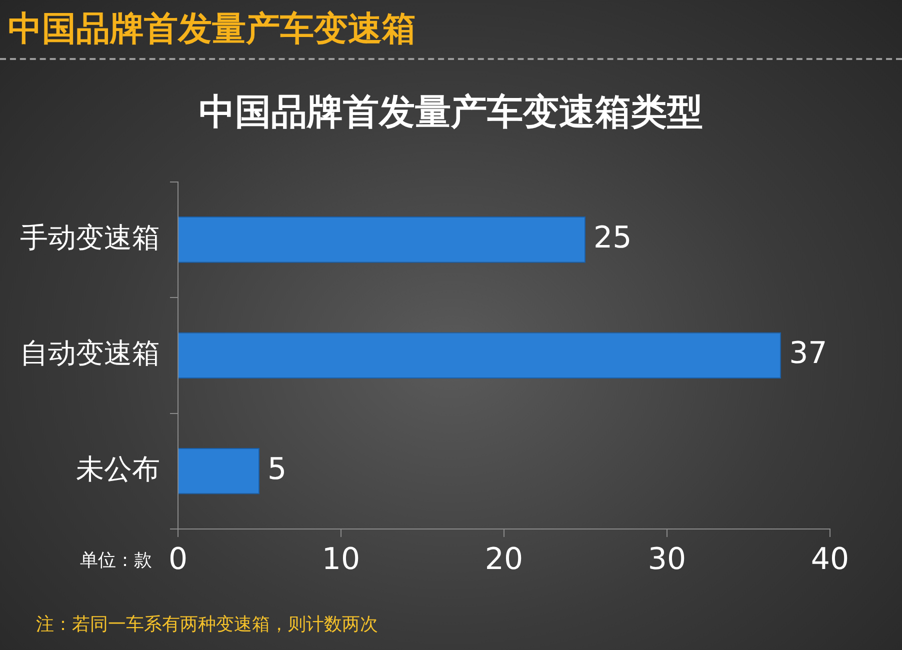 This screenshot has width=902, height=650. I want to click on x-tick-label: 30, so click(667, 559).